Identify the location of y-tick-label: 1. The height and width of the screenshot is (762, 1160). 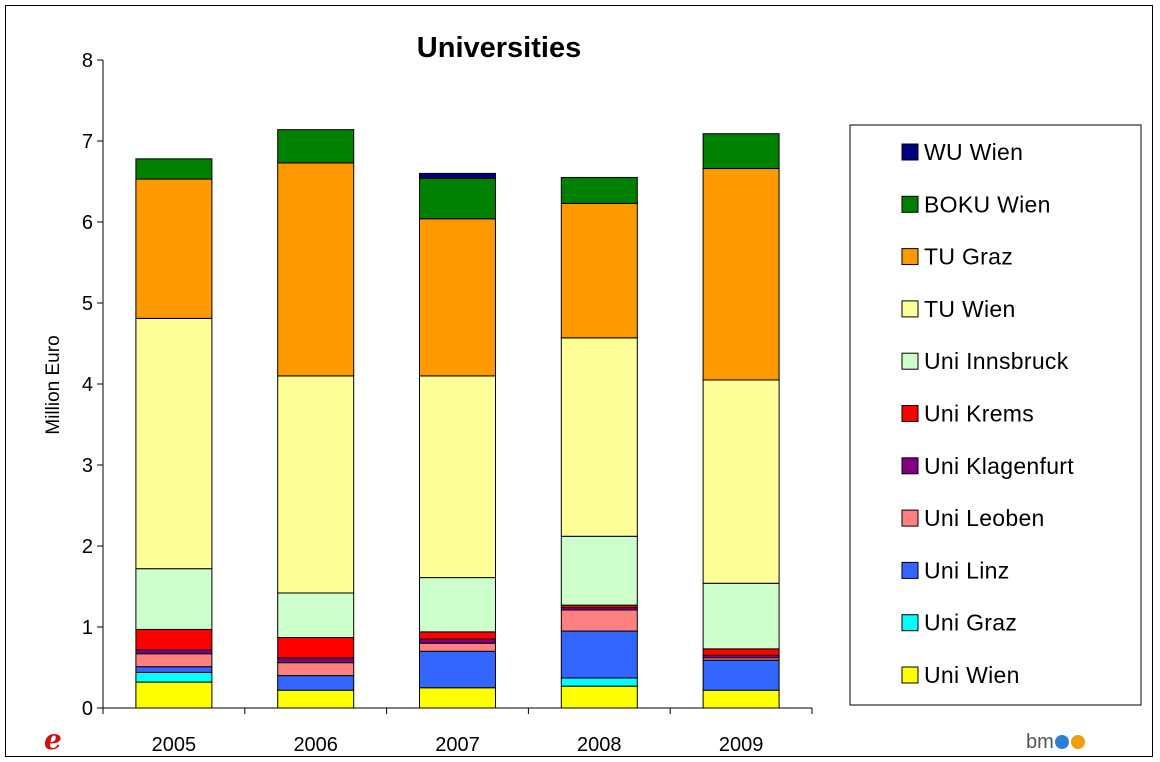
(87, 628).